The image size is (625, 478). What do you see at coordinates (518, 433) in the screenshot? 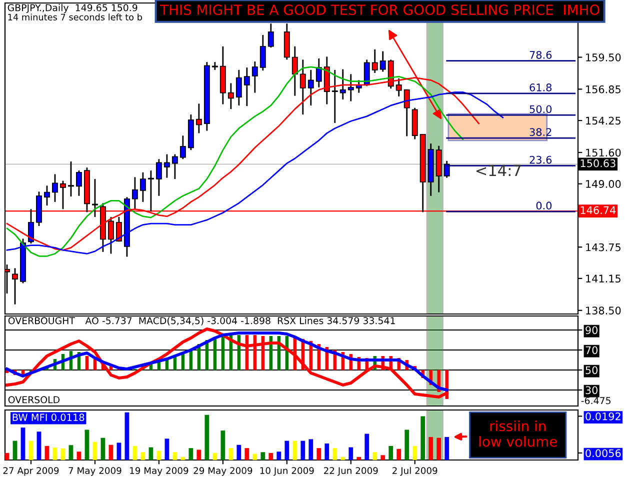
I see `annotation: rissiin in low volume` at bounding box center [518, 433].